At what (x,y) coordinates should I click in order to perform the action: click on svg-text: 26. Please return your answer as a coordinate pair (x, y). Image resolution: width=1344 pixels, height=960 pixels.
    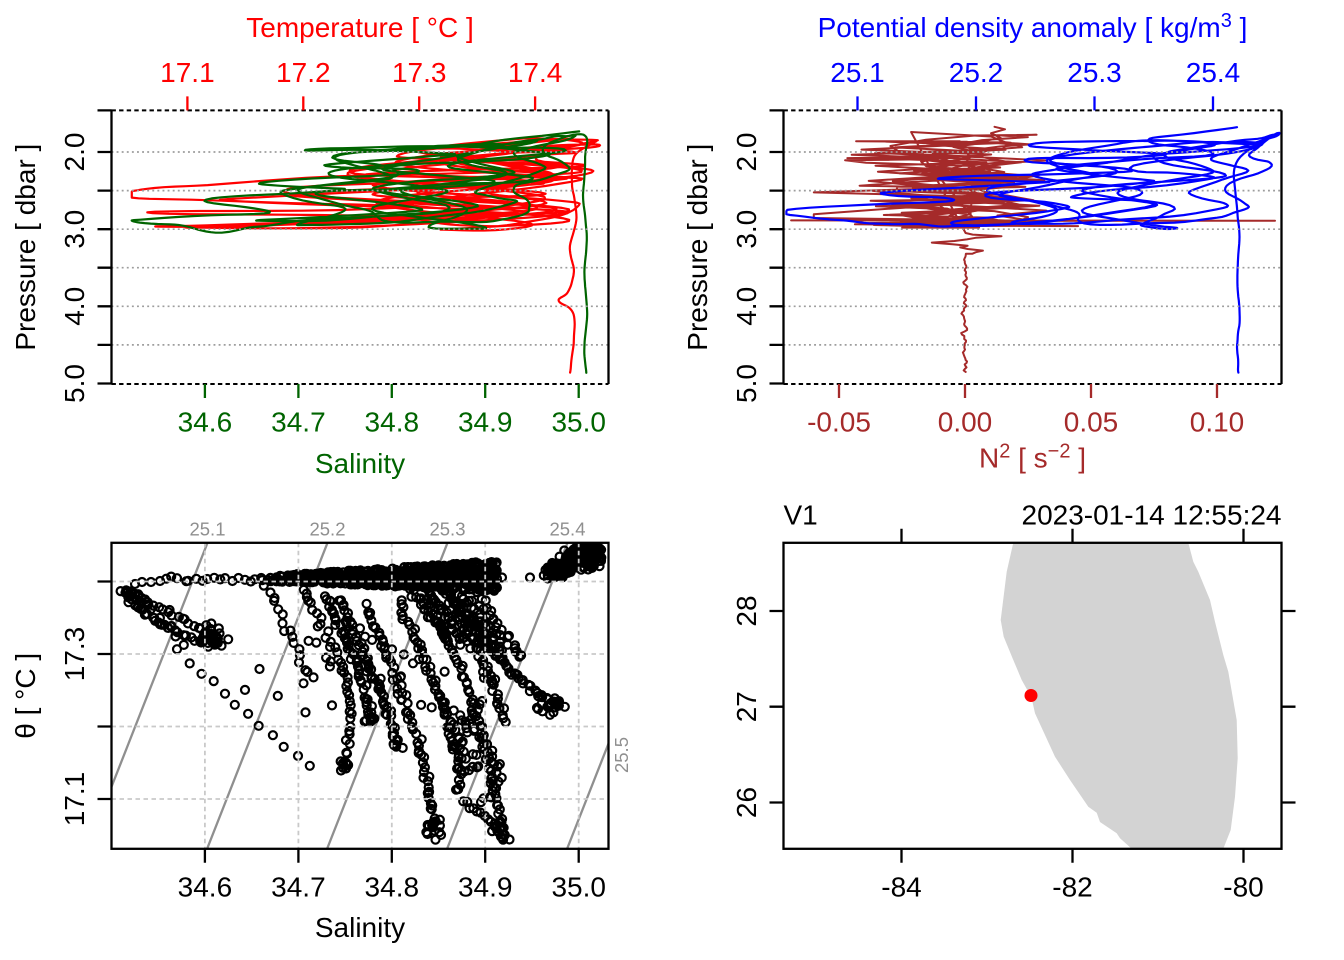
    Looking at the image, I should click on (746, 802).